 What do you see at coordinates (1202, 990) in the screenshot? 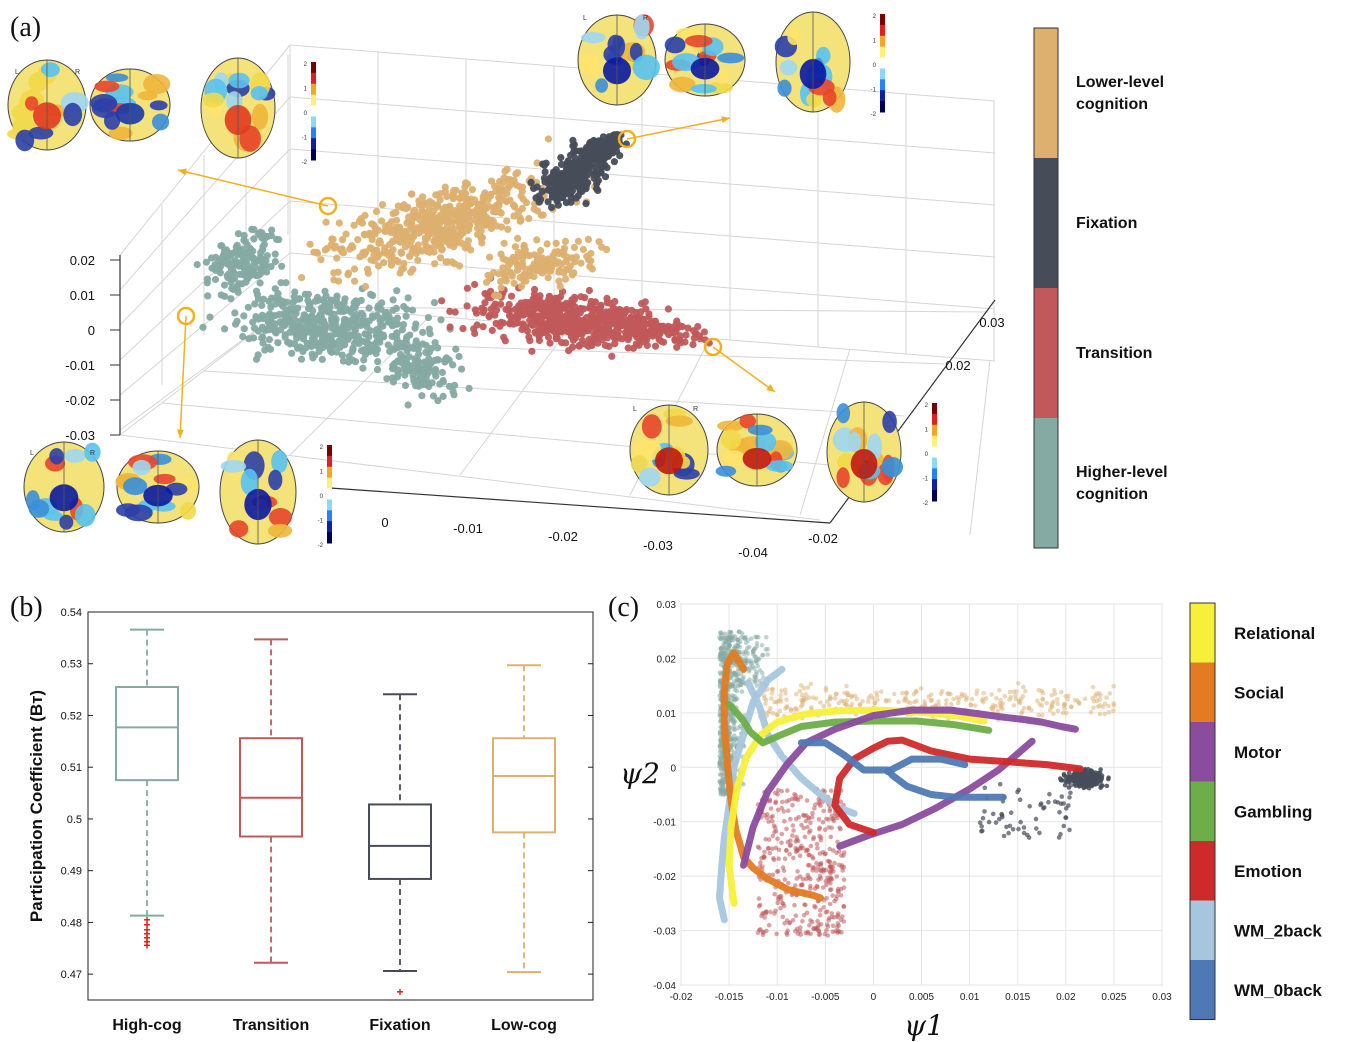
I see `legend-swatch` at bounding box center [1202, 990].